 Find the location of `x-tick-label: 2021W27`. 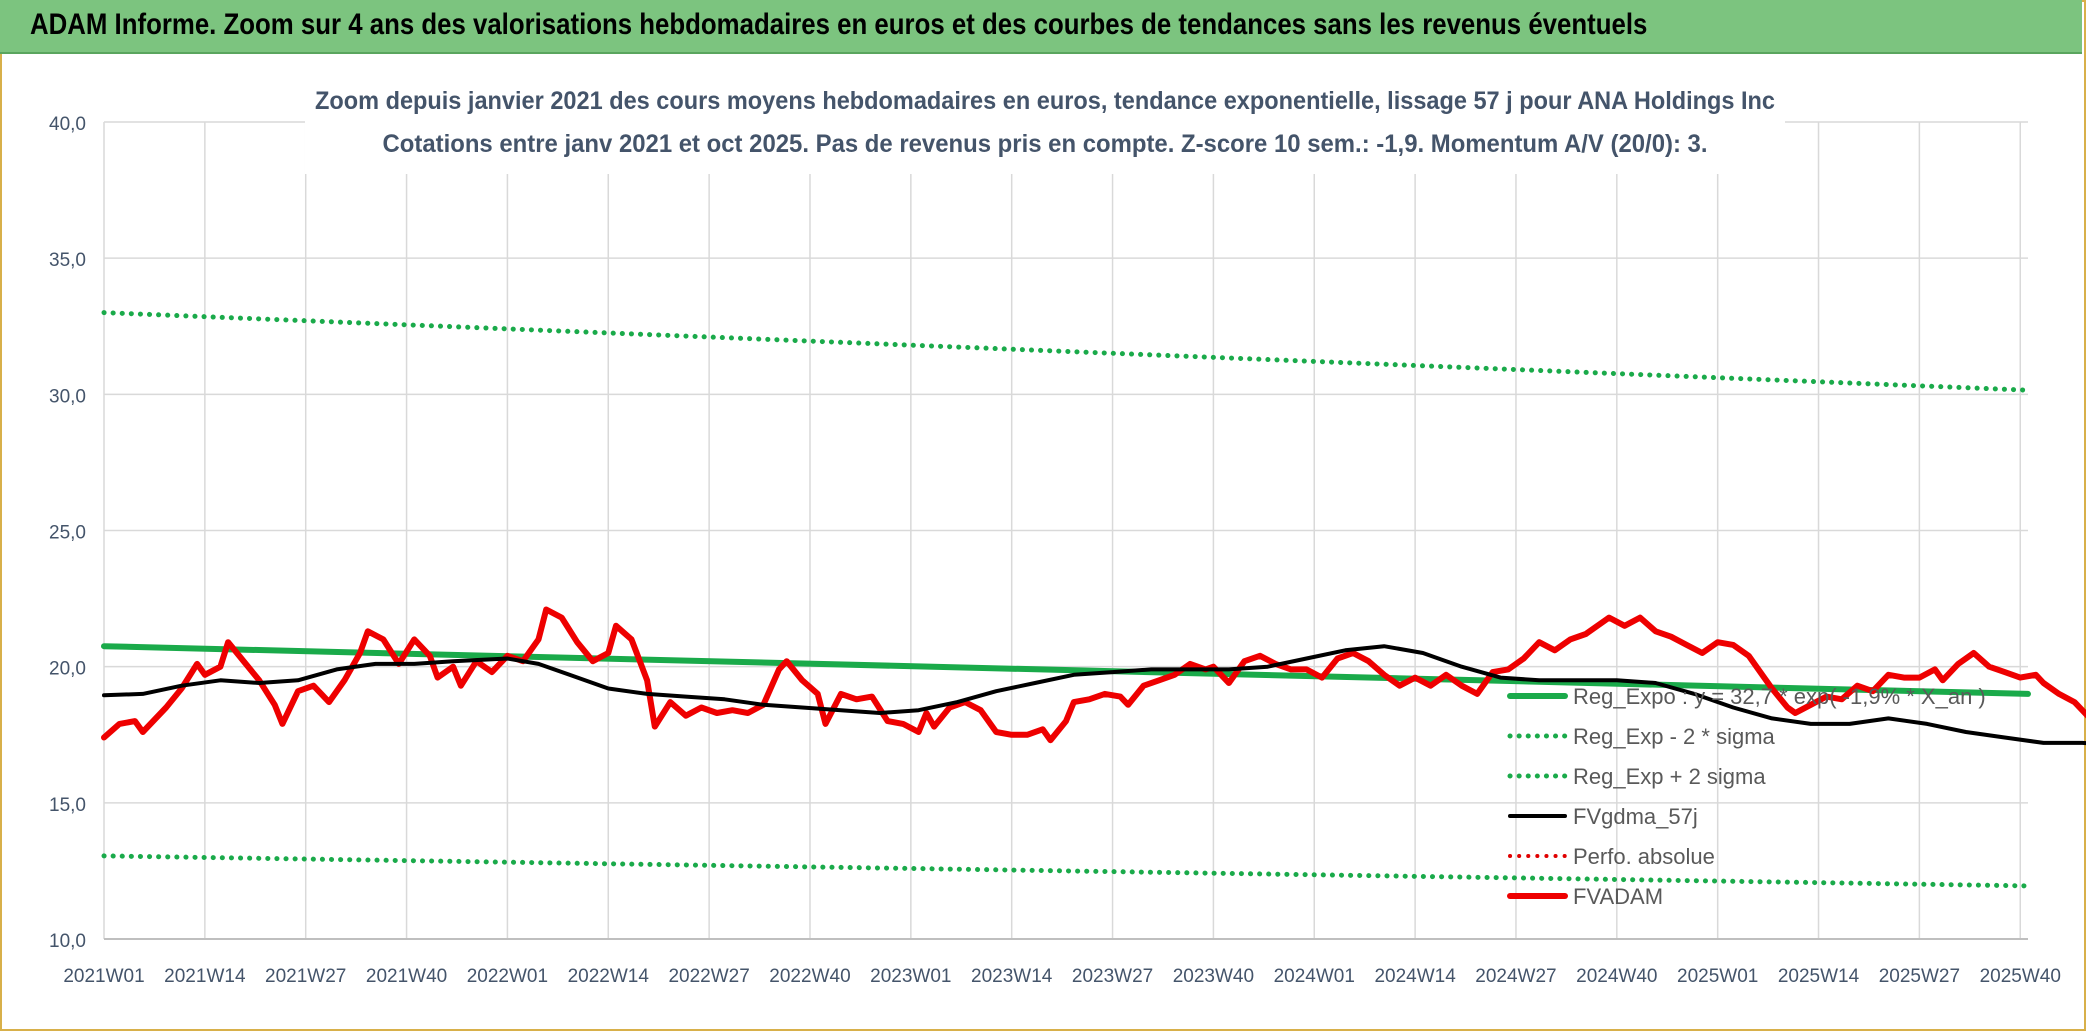

x-tick-label: 2021W27 is located at coordinates (305, 976).